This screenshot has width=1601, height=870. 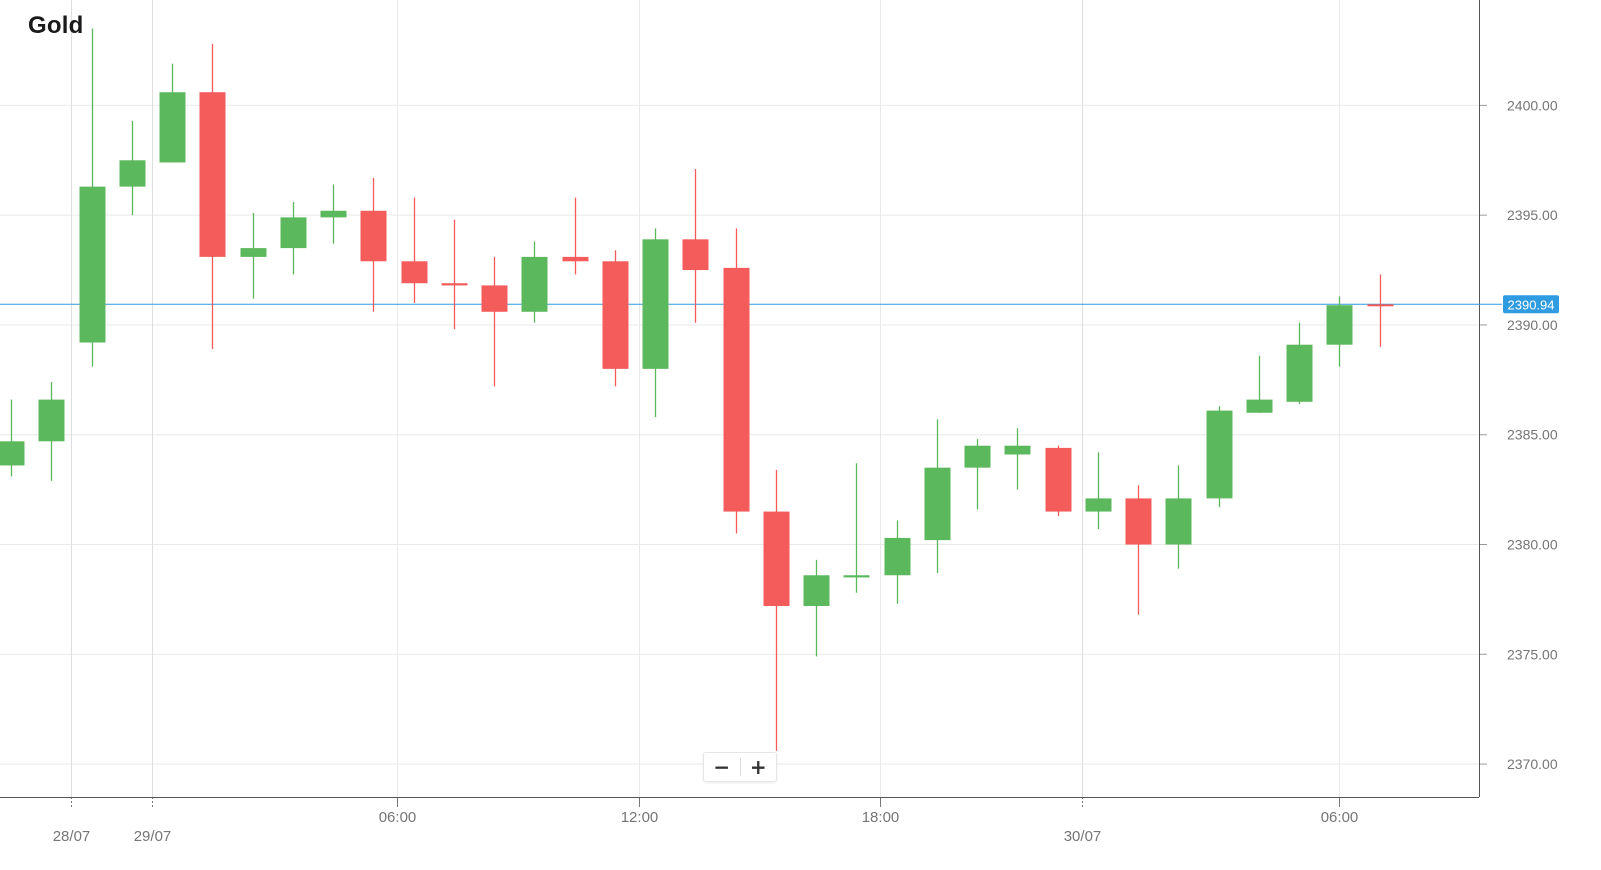 What do you see at coordinates (1532, 435) in the screenshot?
I see `y-tick-label: 2385.00` at bounding box center [1532, 435].